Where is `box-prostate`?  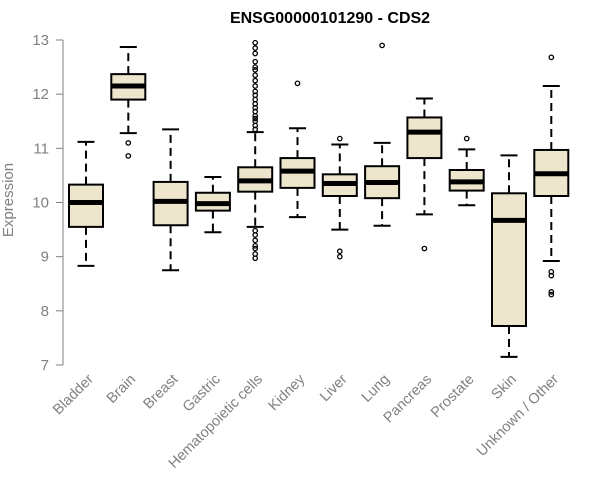 box-prostate is located at coordinates (466, 171).